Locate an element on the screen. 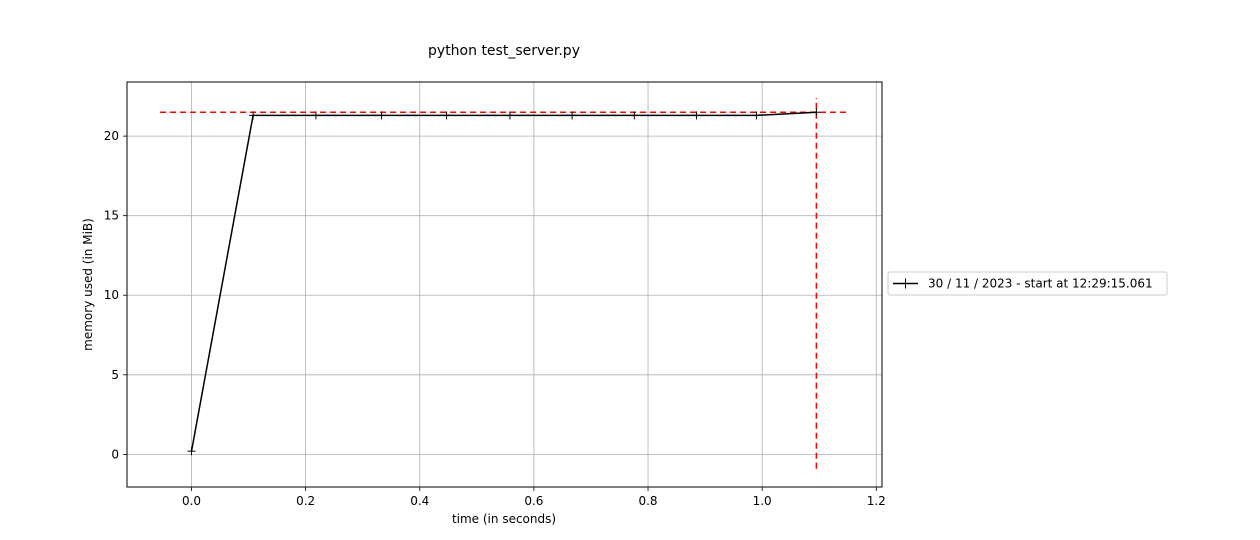  y-tick-label: 0 is located at coordinates (115, 454).